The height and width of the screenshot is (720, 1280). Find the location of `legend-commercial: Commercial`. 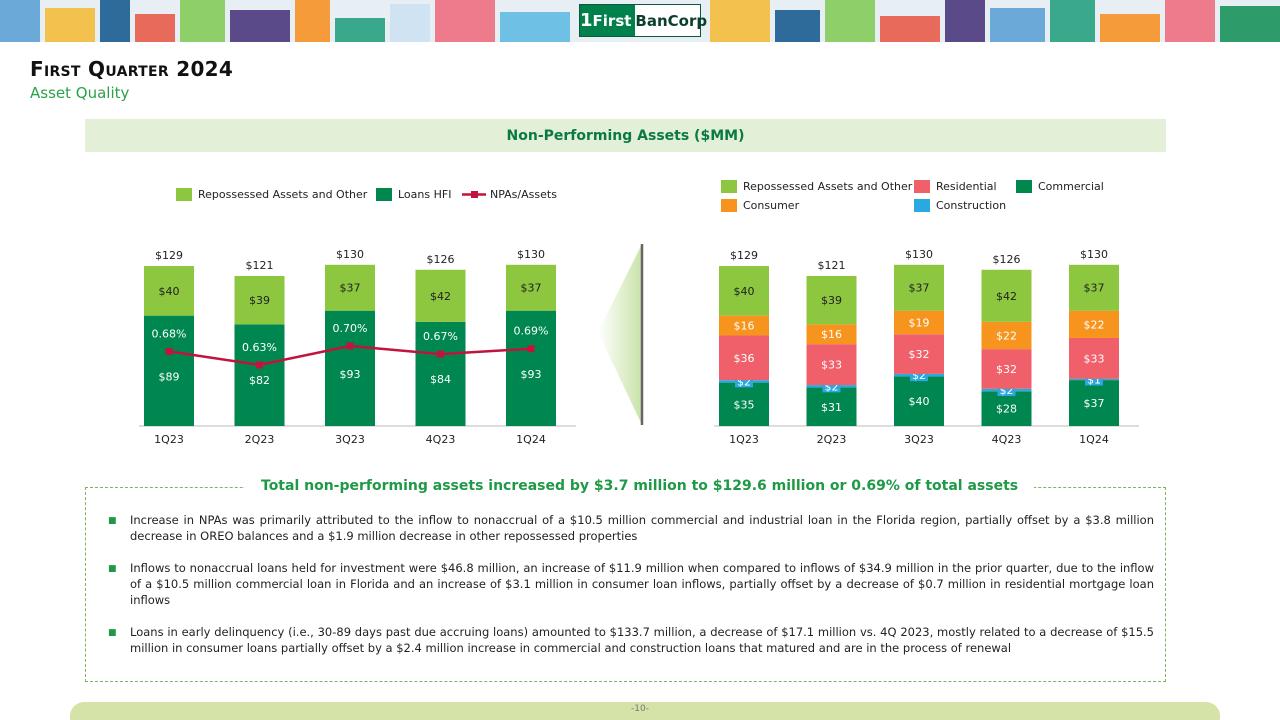

legend-commercial: Commercial is located at coordinates (1060, 186).